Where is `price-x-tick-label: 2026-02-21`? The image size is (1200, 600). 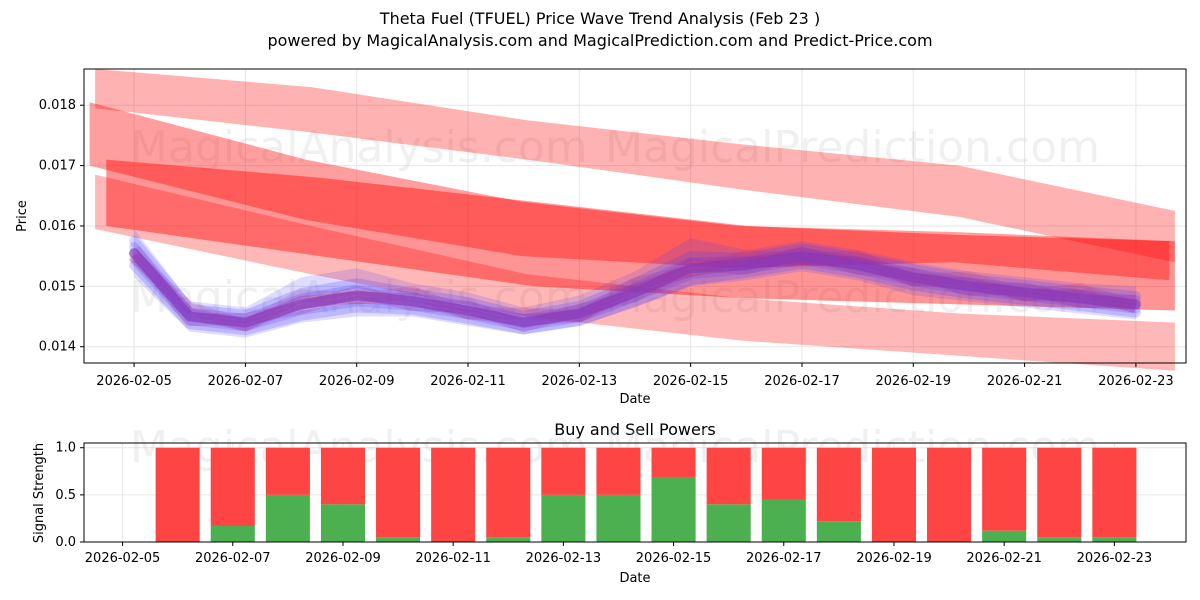
price-x-tick-label: 2026-02-21 is located at coordinates (1025, 381).